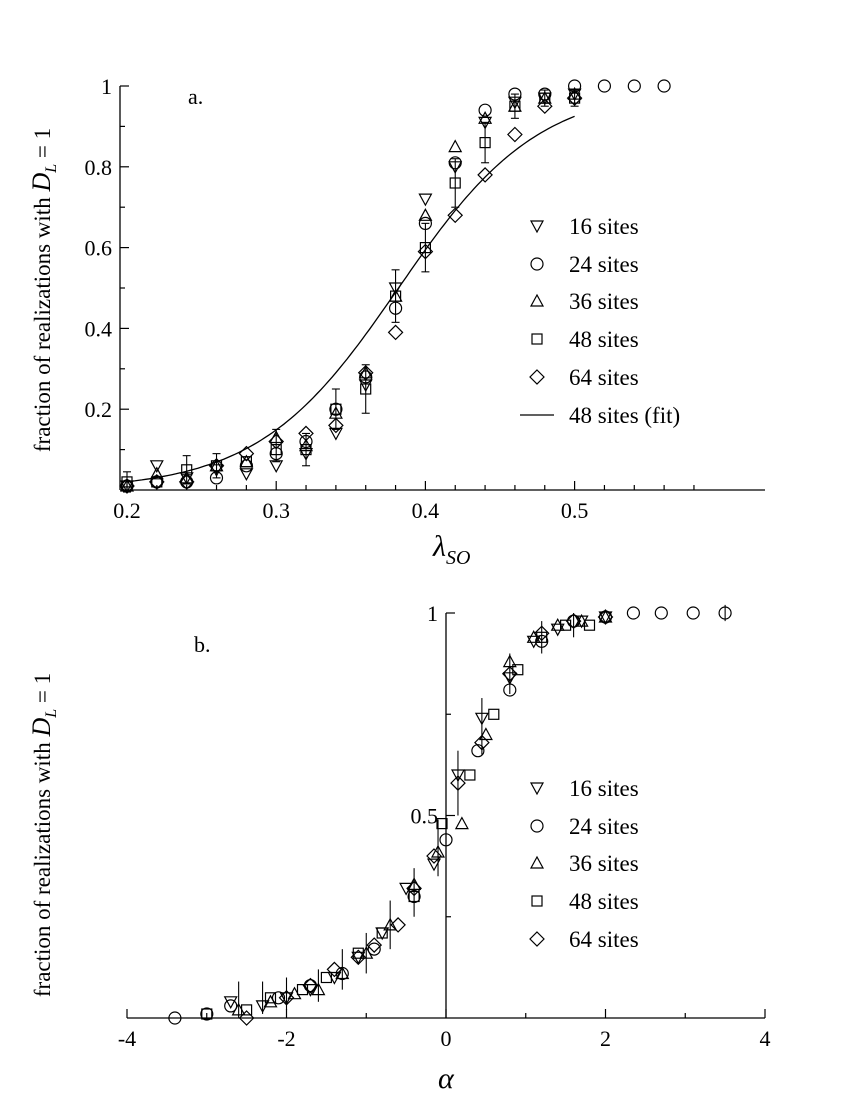 The height and width of the screenshot is (1100, 850). I want to click on panel-b-x-tick-label: 0, so click(446, 1038).